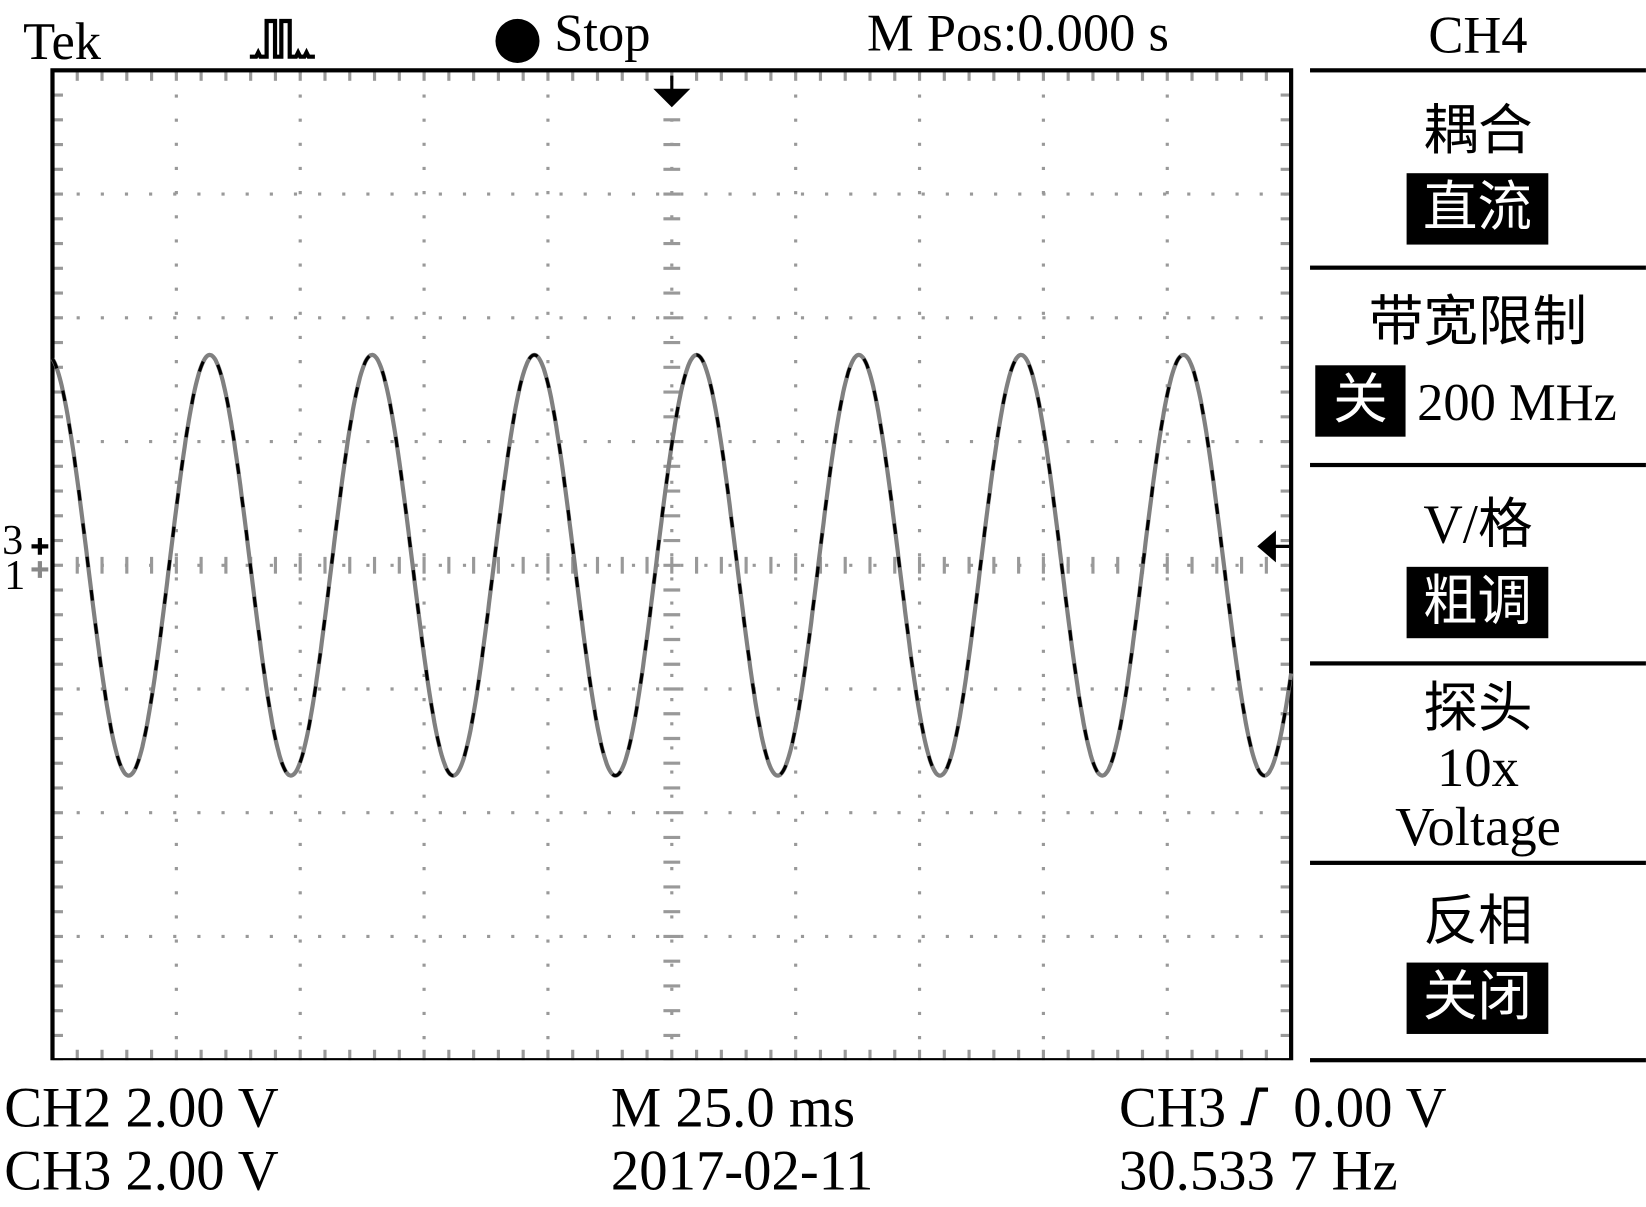 This screenshot has height=1207, width=1646. I want to click on menu-label: V/格, so click(1478, 525).